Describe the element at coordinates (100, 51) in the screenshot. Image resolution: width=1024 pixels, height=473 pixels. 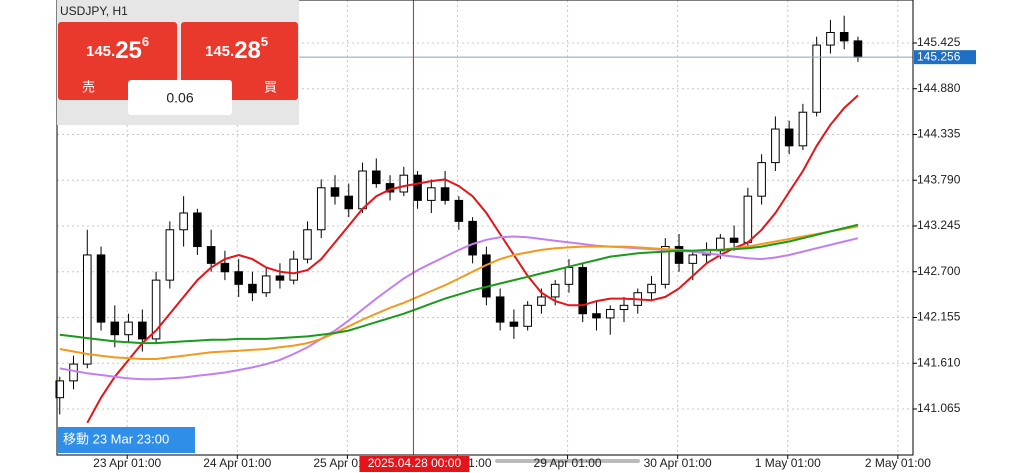
I see `sell-price-small: 145.` at that location.